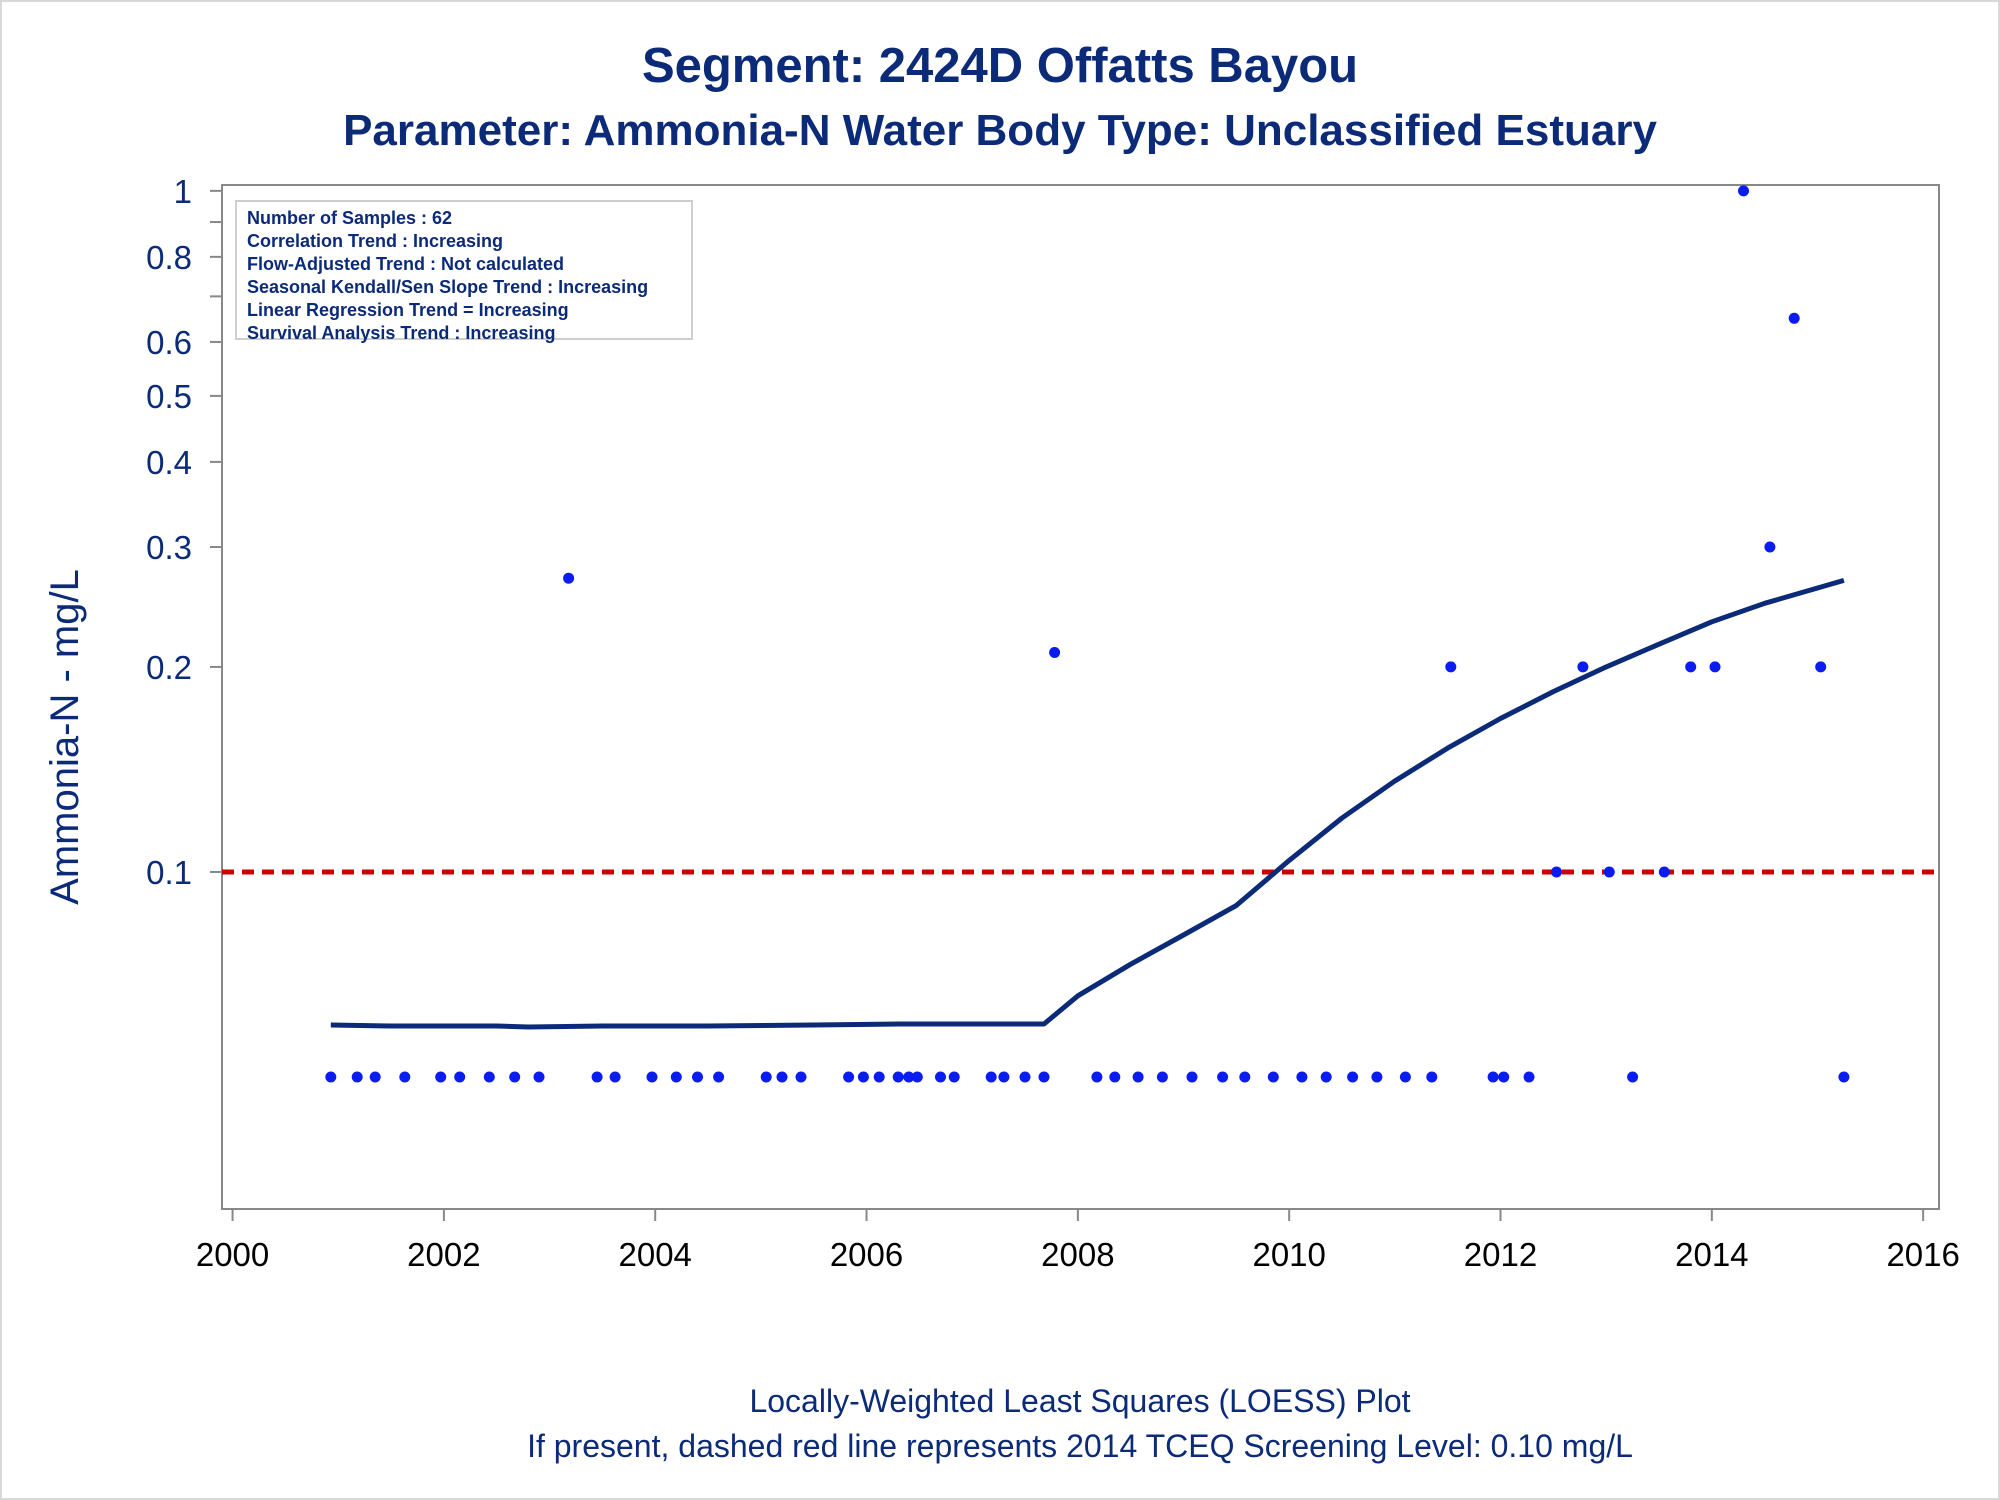  What do you see at coordinates (169, 396) in the screenshot?
I see `y-tick-label: 0.5` at bounding box center [169, 396].